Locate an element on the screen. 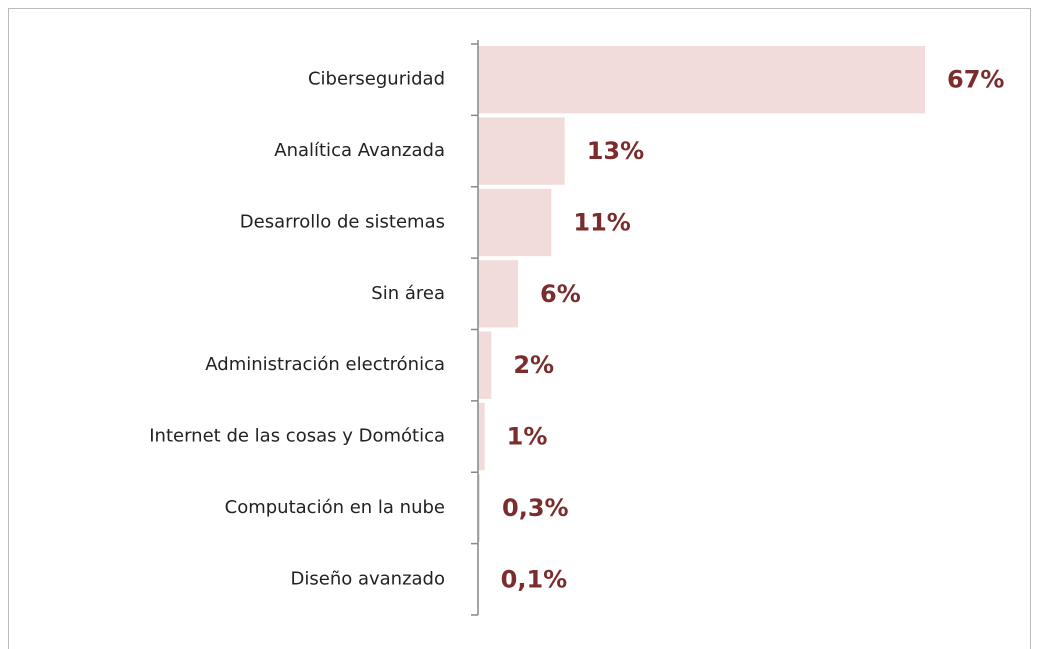 Image resolution: width=1037 pixels, height=649 pixels. category-label: Desarrollo de sistemas is located at coordinates (342, 221).